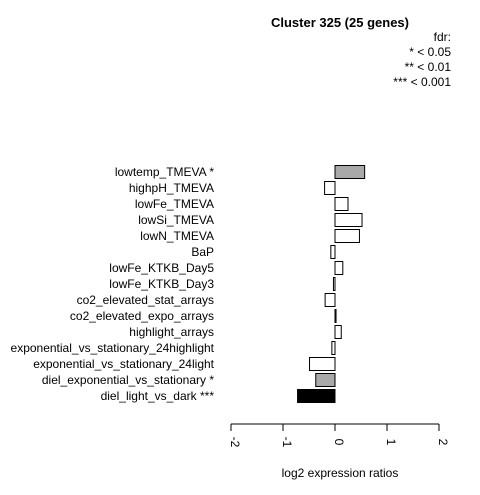  I want to click on legend-entry-3: *** < 0.001, so click(422, 82).